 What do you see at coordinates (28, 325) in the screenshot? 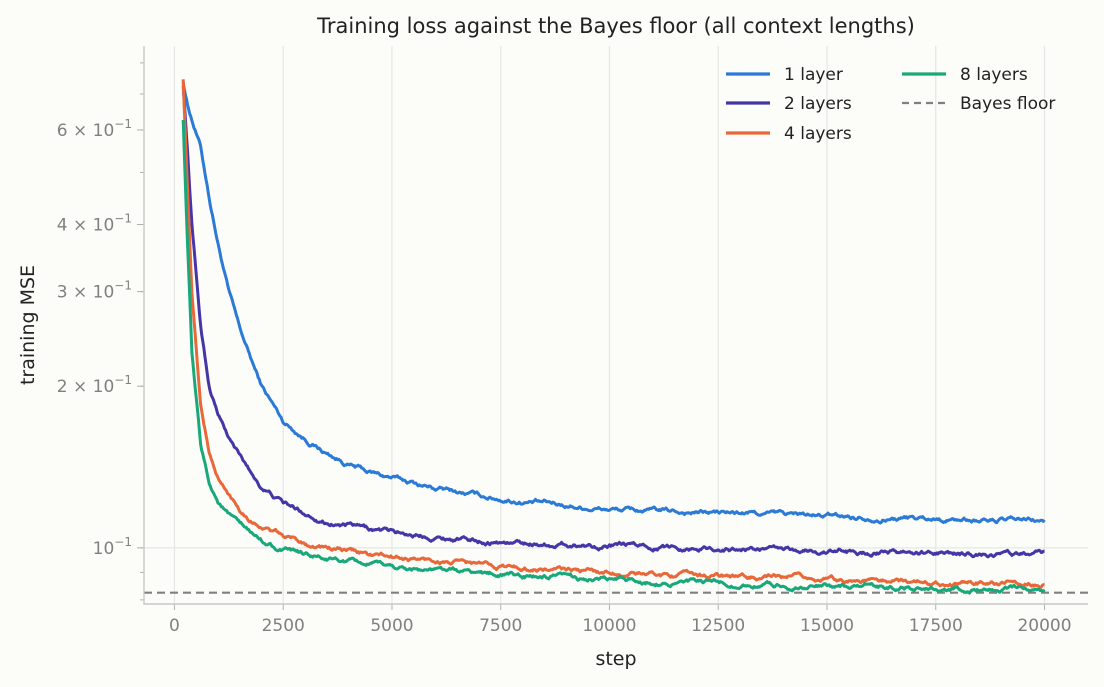
I see `y-axis-label: training MSE` at bounding box center [28, 325].